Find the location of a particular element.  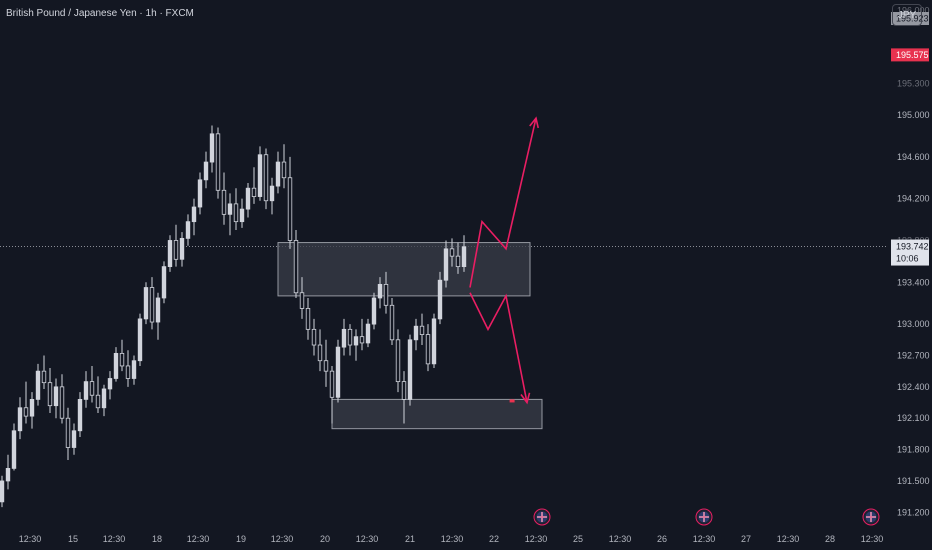

countdown-label: 10:06 is located at coordinates (907, 259).